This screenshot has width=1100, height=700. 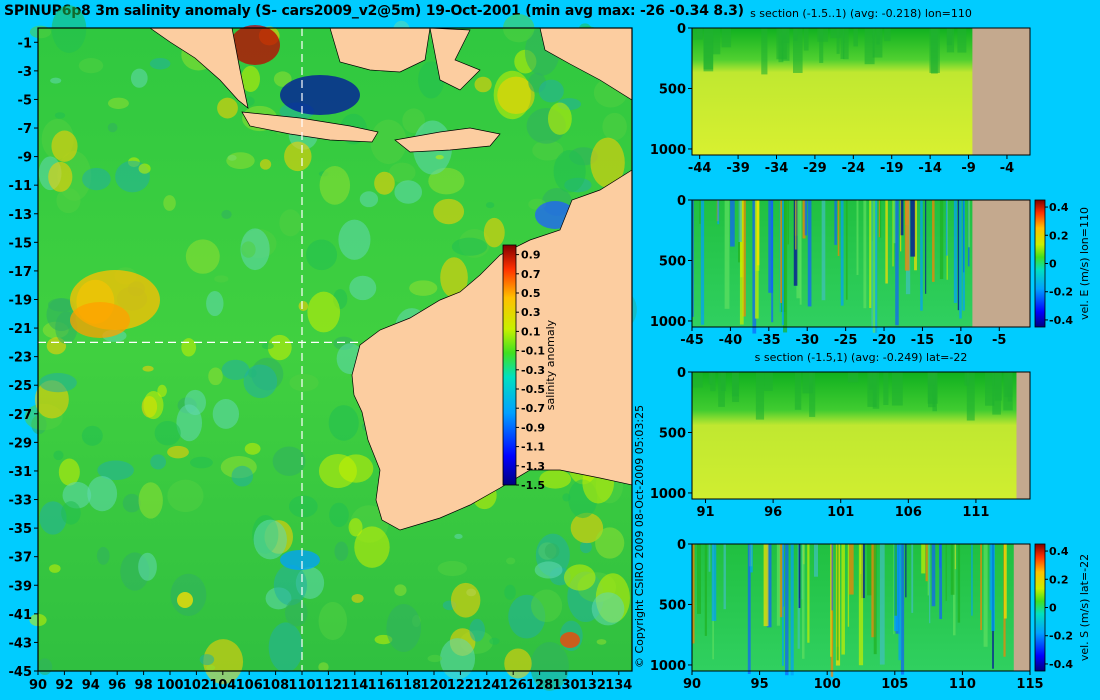 I want to click on colorbar-tick-label: -1.5, so click(x=533, y=485).